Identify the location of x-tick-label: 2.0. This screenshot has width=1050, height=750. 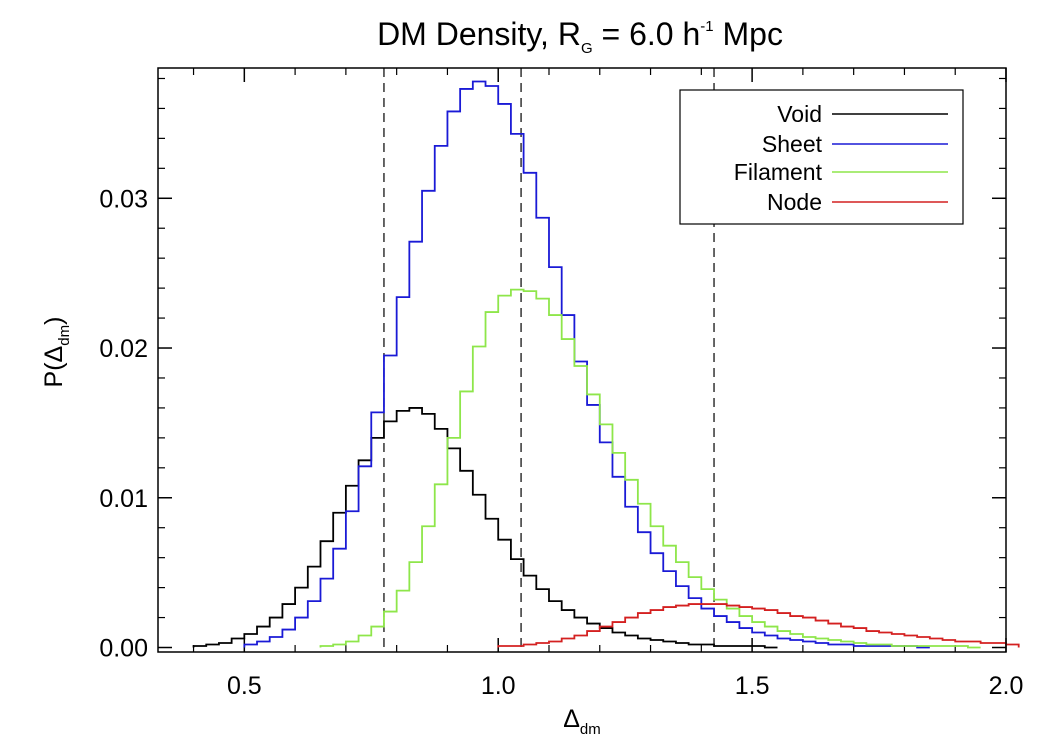
(1006, 686).